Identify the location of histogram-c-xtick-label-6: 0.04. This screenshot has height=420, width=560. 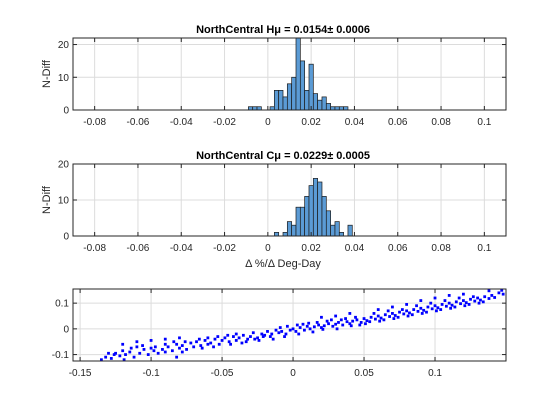
(355, 248).